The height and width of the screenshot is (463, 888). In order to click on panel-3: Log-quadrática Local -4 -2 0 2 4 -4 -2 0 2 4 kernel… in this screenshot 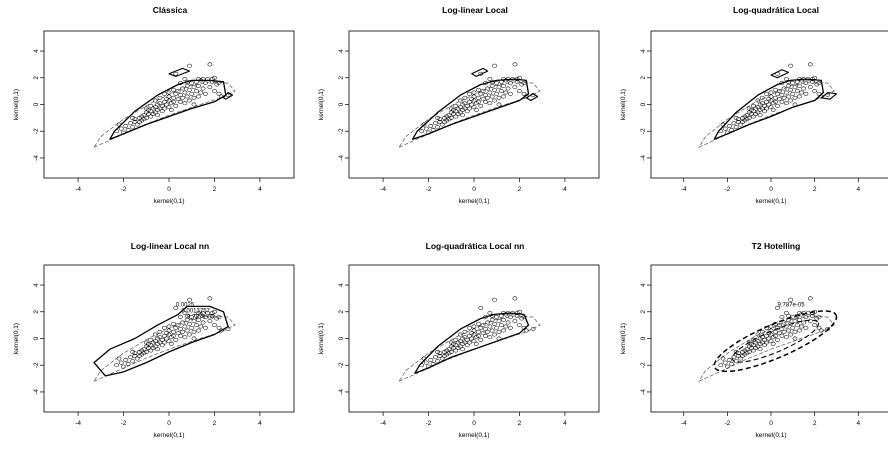, I will do `click(754, 105)`.